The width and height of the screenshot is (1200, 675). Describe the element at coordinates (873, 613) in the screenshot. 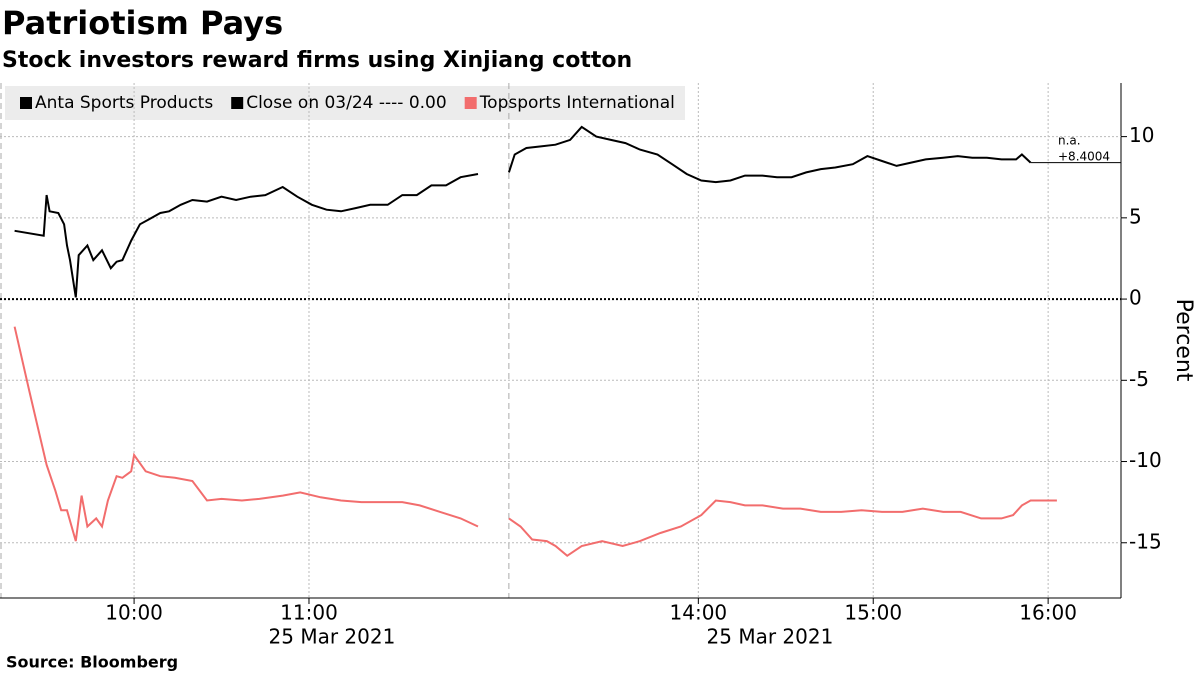

I see `x-tick-label: 15:00` at that location.